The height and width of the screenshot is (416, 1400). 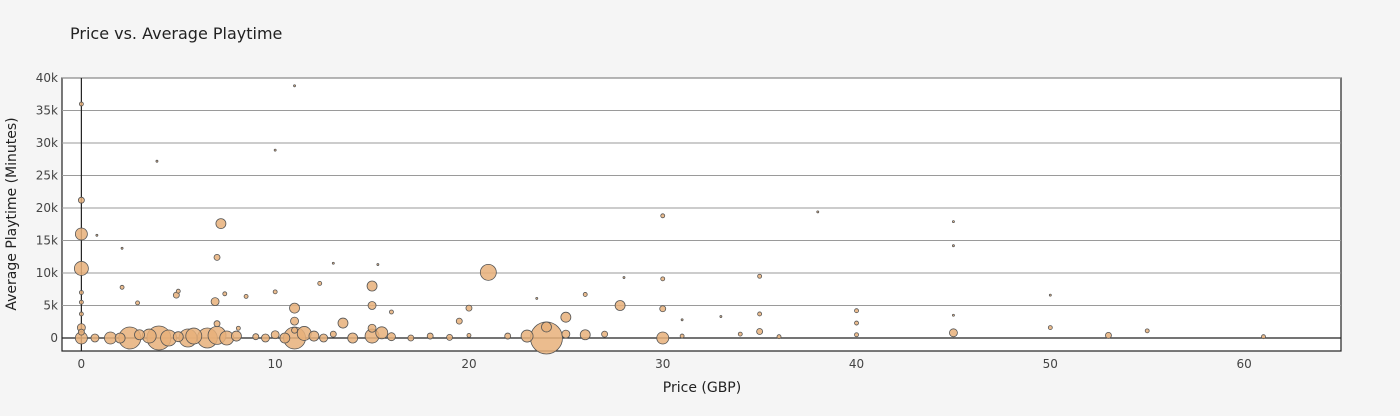 I want to click on x-tick-label: 50, so click(x=1050, y=364).